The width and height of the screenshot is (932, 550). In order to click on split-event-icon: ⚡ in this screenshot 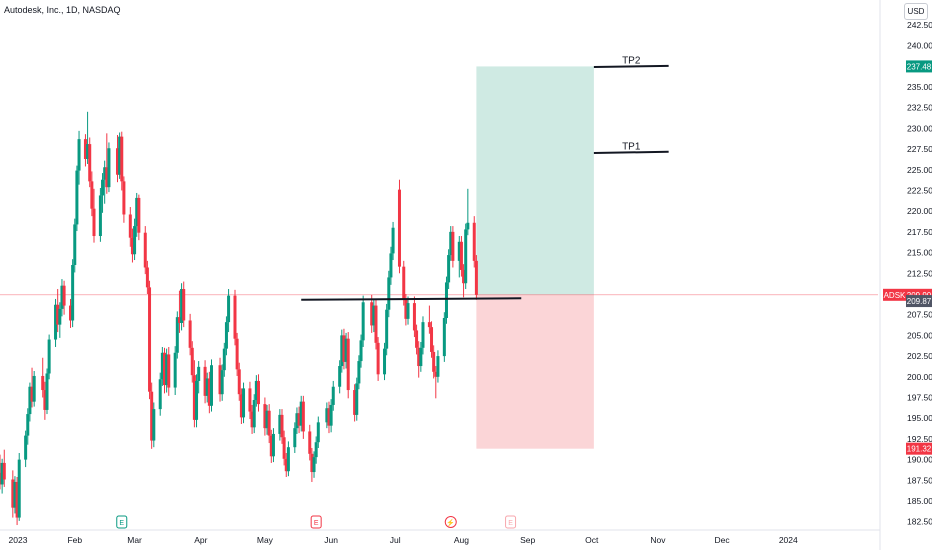, I will do `click(450, 522)`.